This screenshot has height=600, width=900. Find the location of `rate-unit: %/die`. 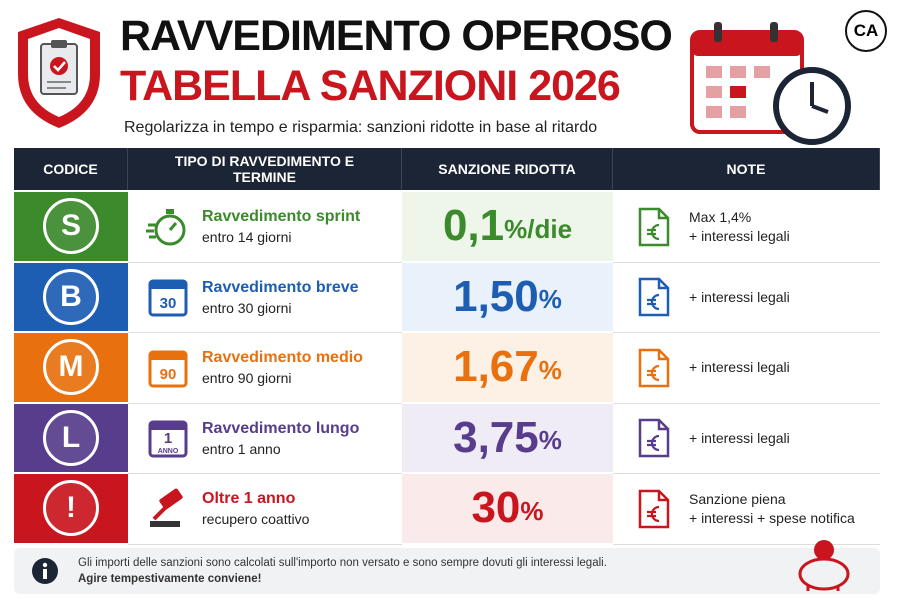

rate-unit: %/die is located at coordinates (538, 228).